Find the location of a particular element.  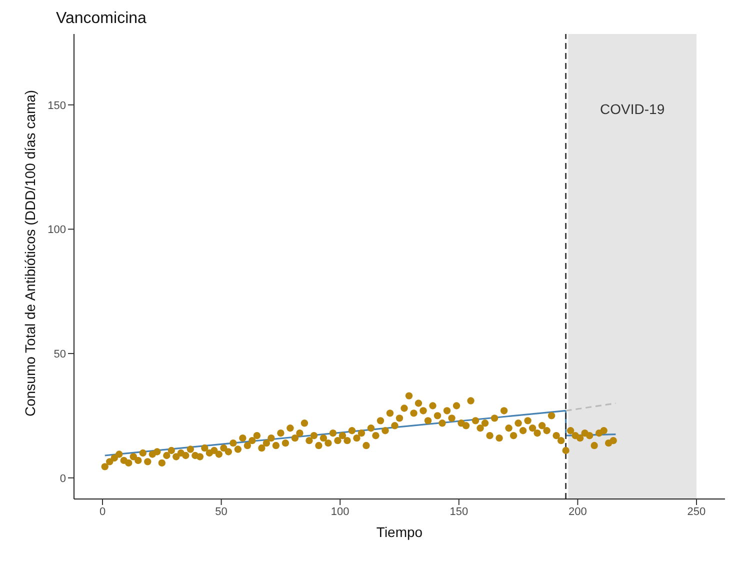

x-axis-title: Tiempo is located at coordinates (399, 532).